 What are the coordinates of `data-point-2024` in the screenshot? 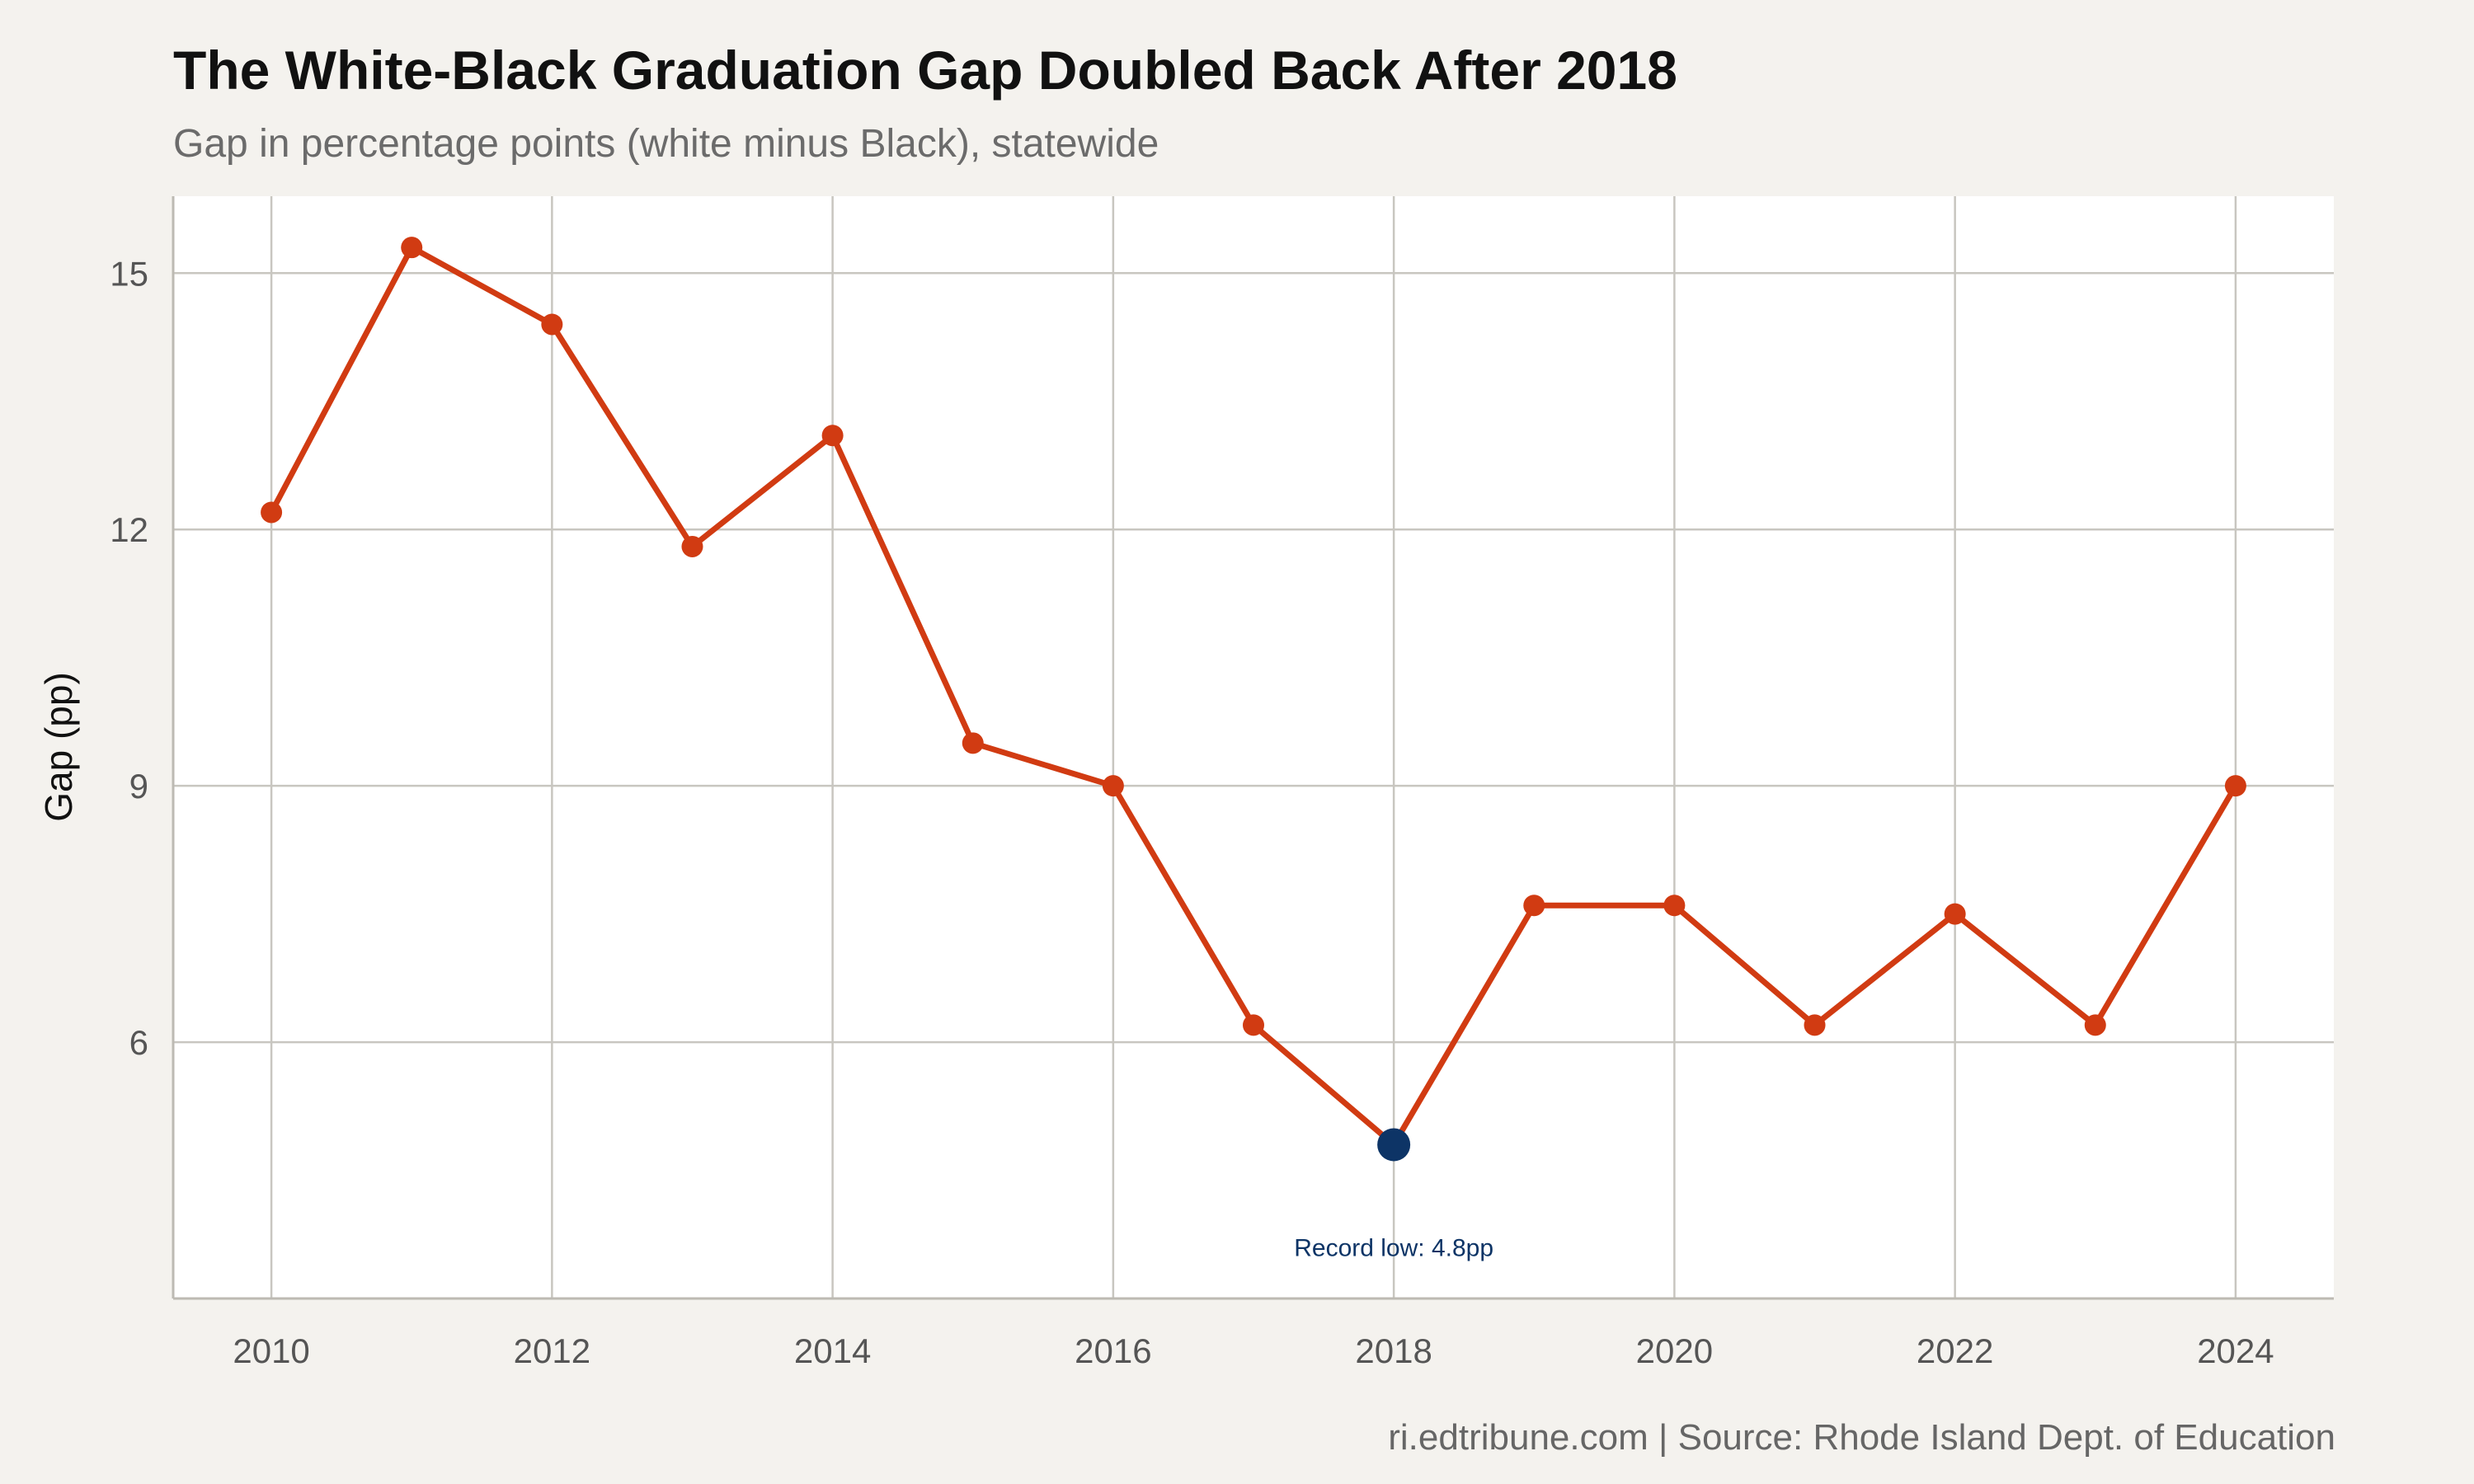 It's located at (2235, 786).